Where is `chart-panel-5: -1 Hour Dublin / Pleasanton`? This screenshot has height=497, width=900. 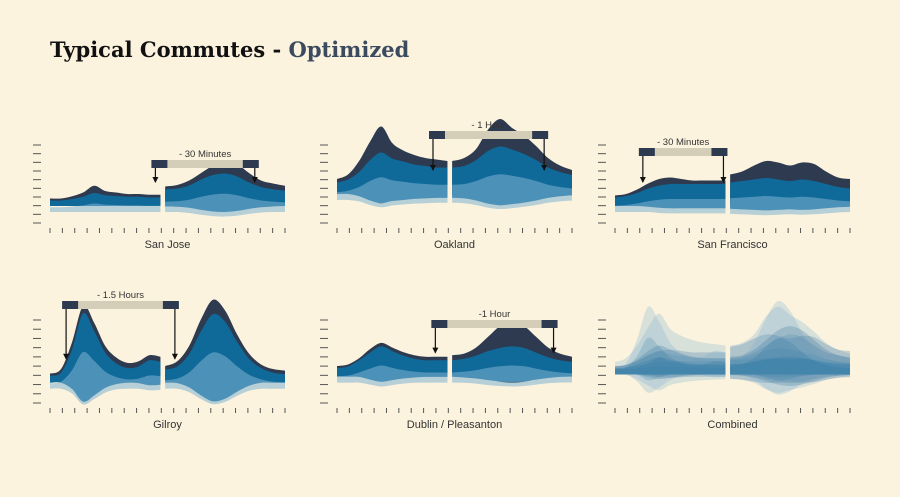
chart-panel-5: -1 Hour Dublin / Pleasanton is located at coordinates (446, 370).